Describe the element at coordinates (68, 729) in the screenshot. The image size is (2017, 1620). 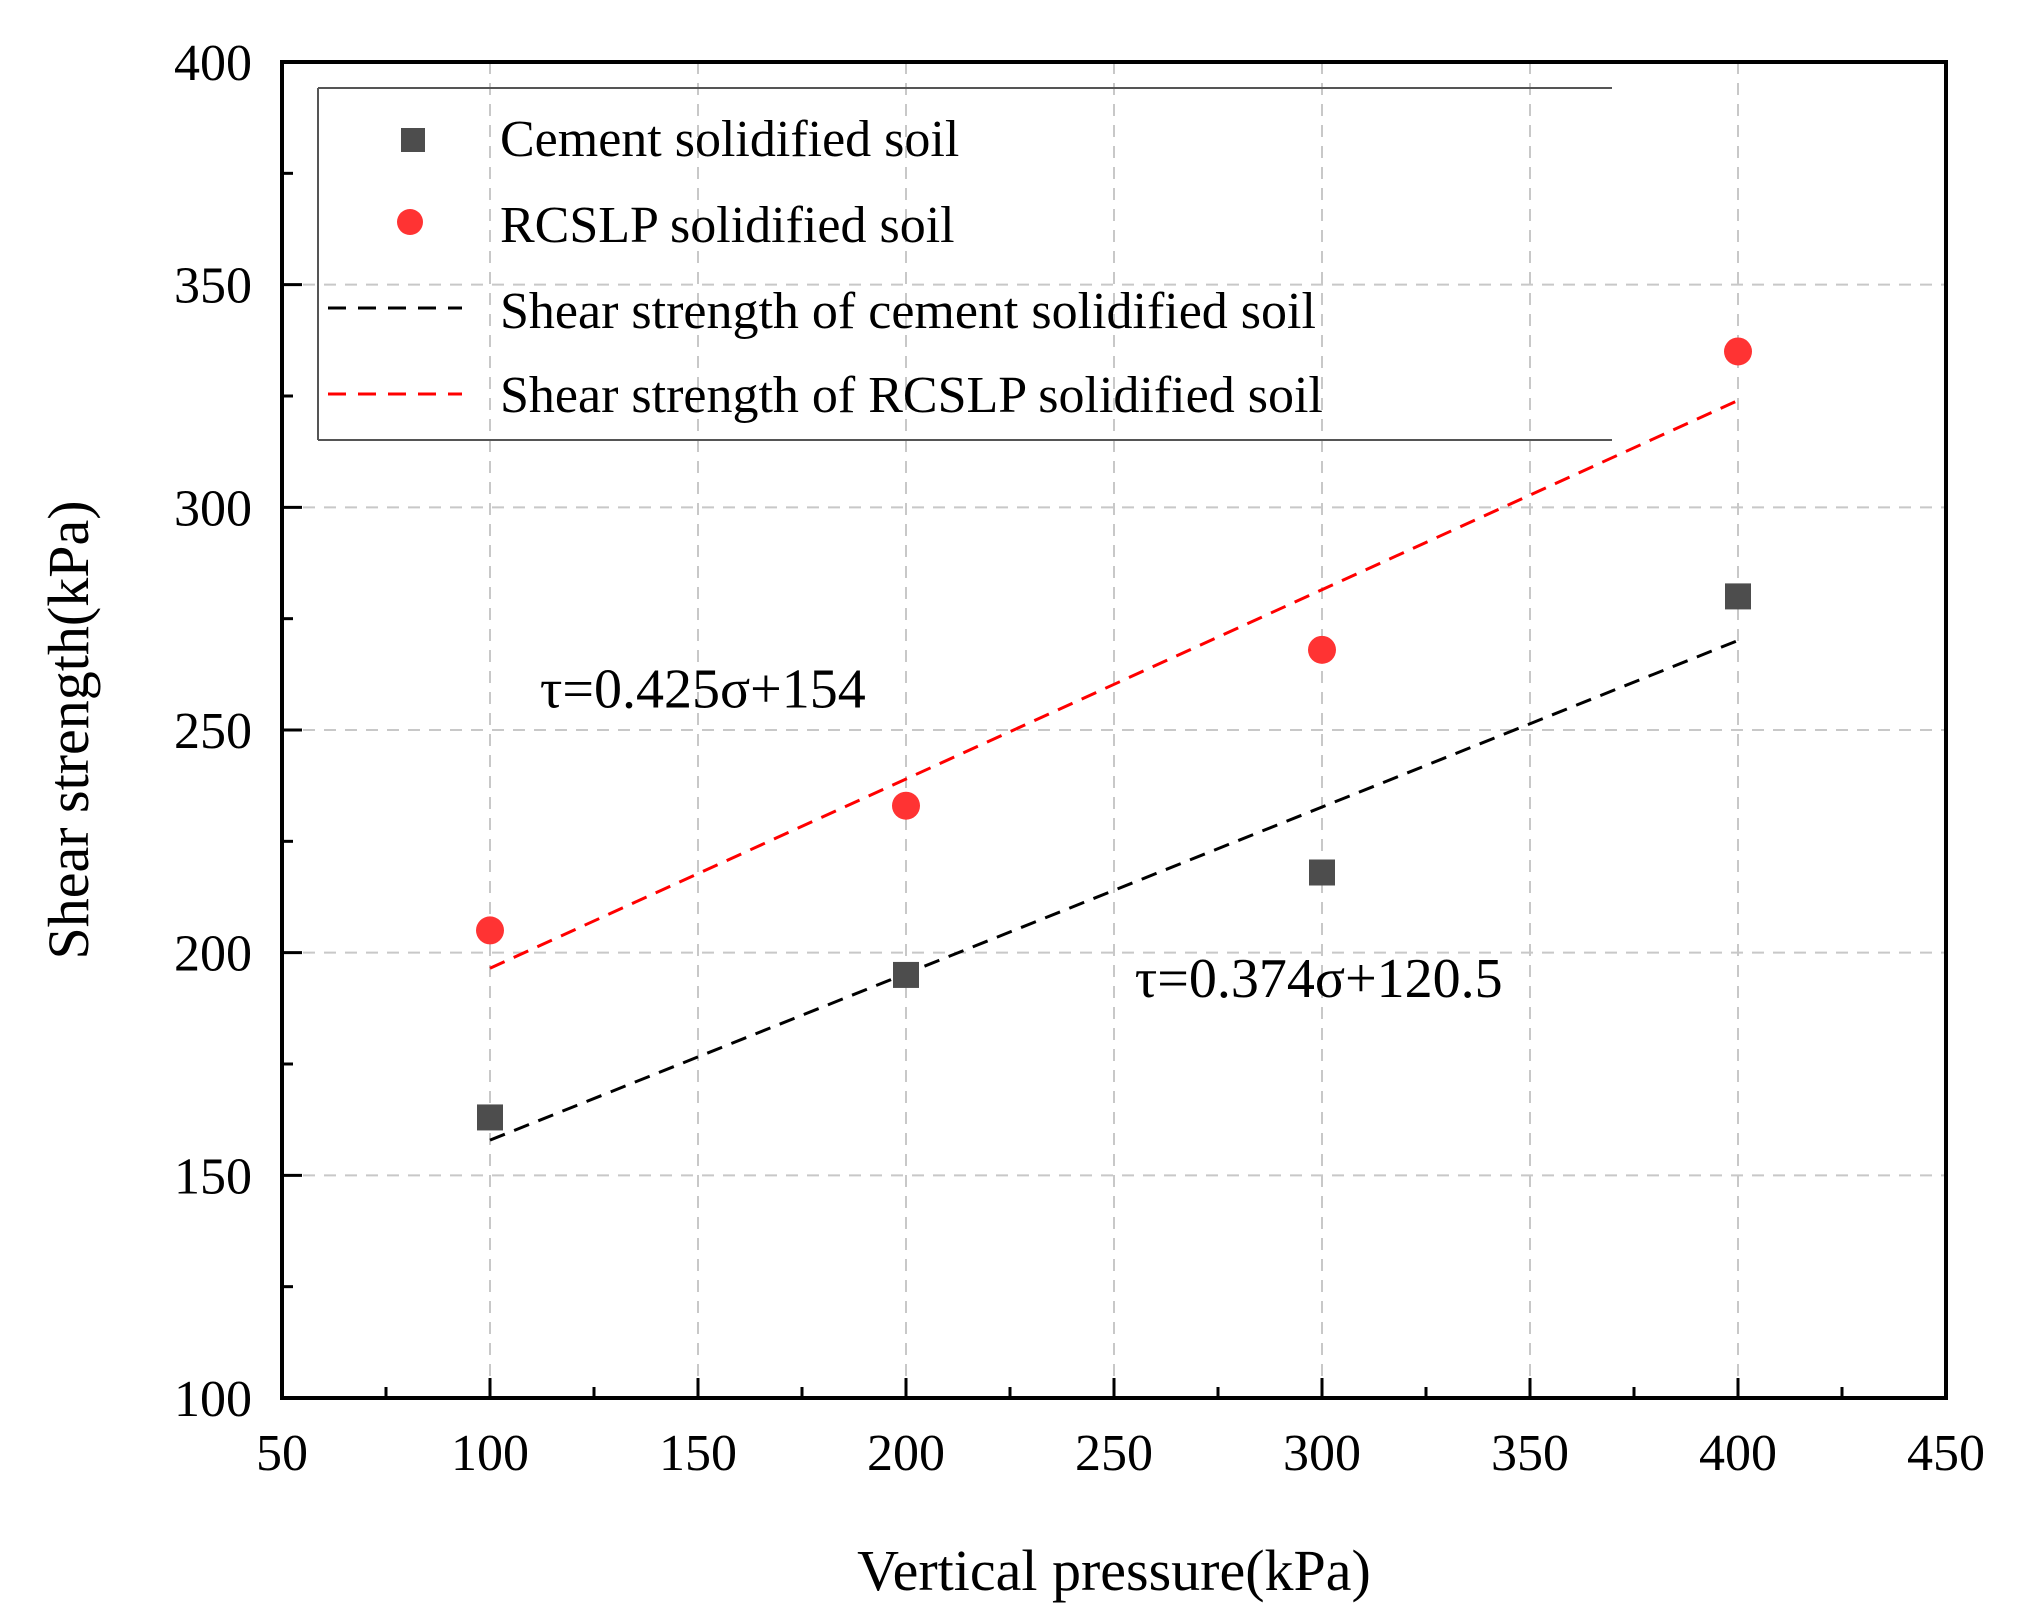
I see `y-axis-title: Shear strength(kPa)` at that location.